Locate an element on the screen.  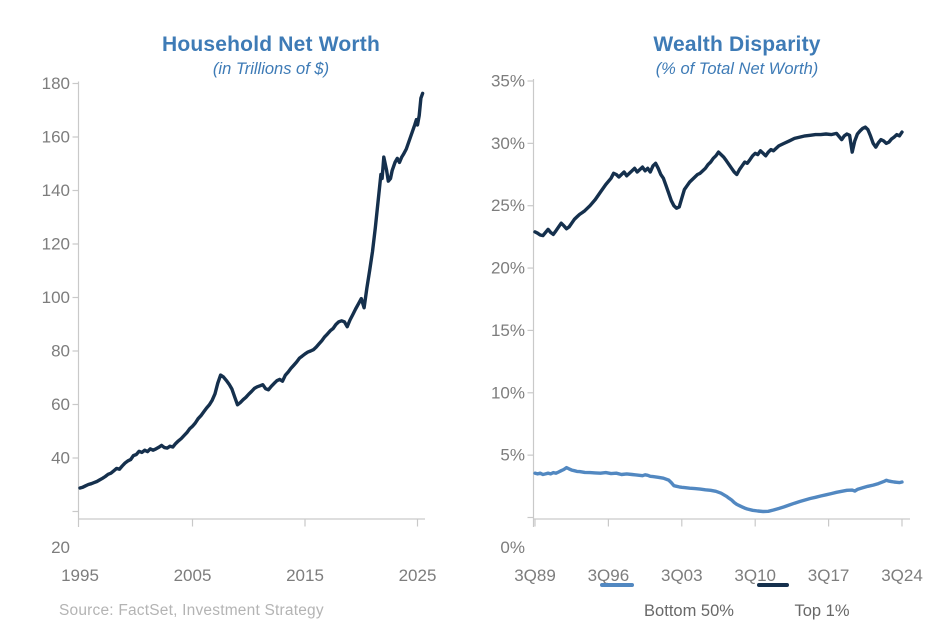
y-tick-label: 40 is located at coordinates (60, 458).